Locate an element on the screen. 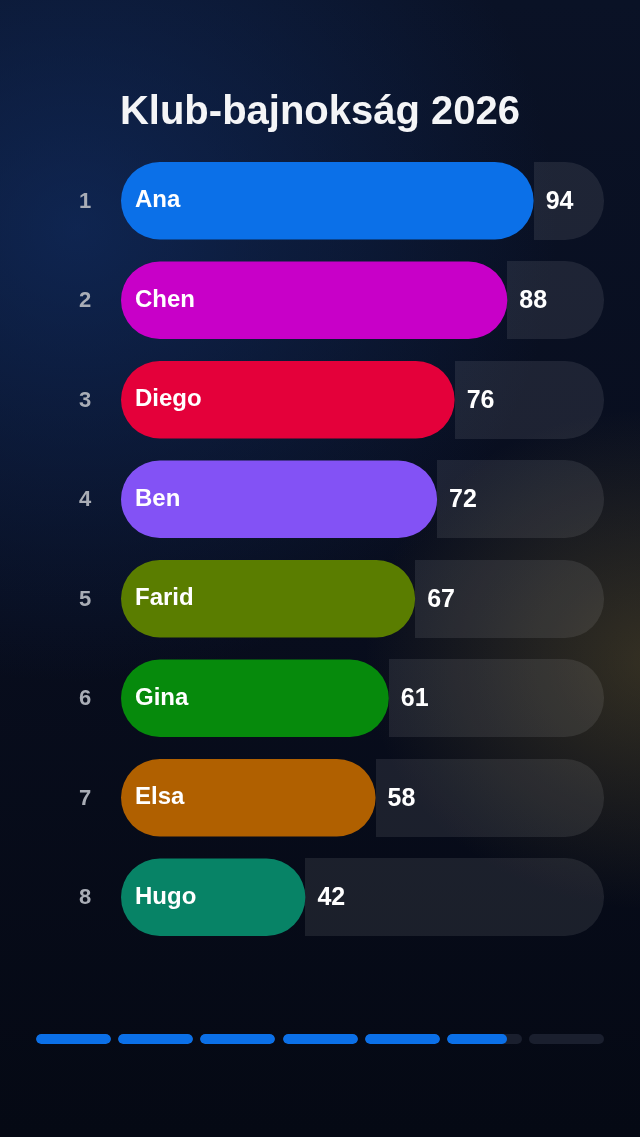 This screenshot has width=640, height=1137. text: 8 is located at coordinates (85, 897).